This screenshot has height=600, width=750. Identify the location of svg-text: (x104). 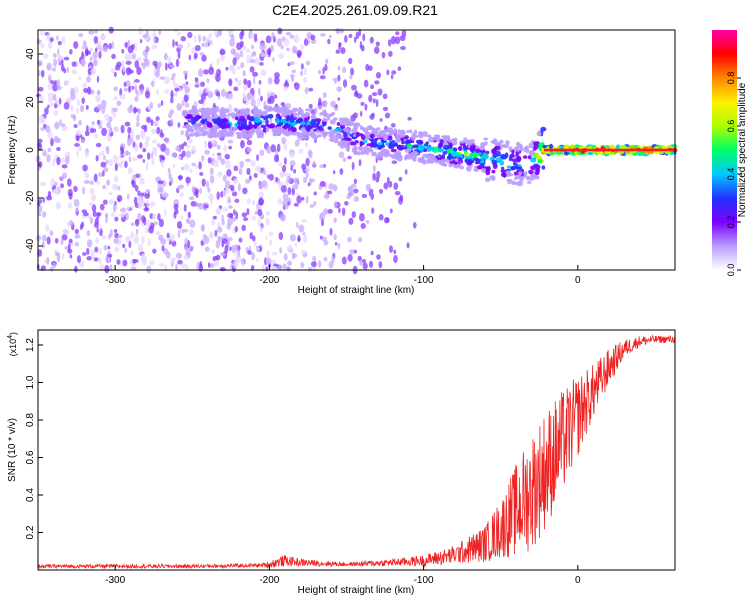
(12, 344).